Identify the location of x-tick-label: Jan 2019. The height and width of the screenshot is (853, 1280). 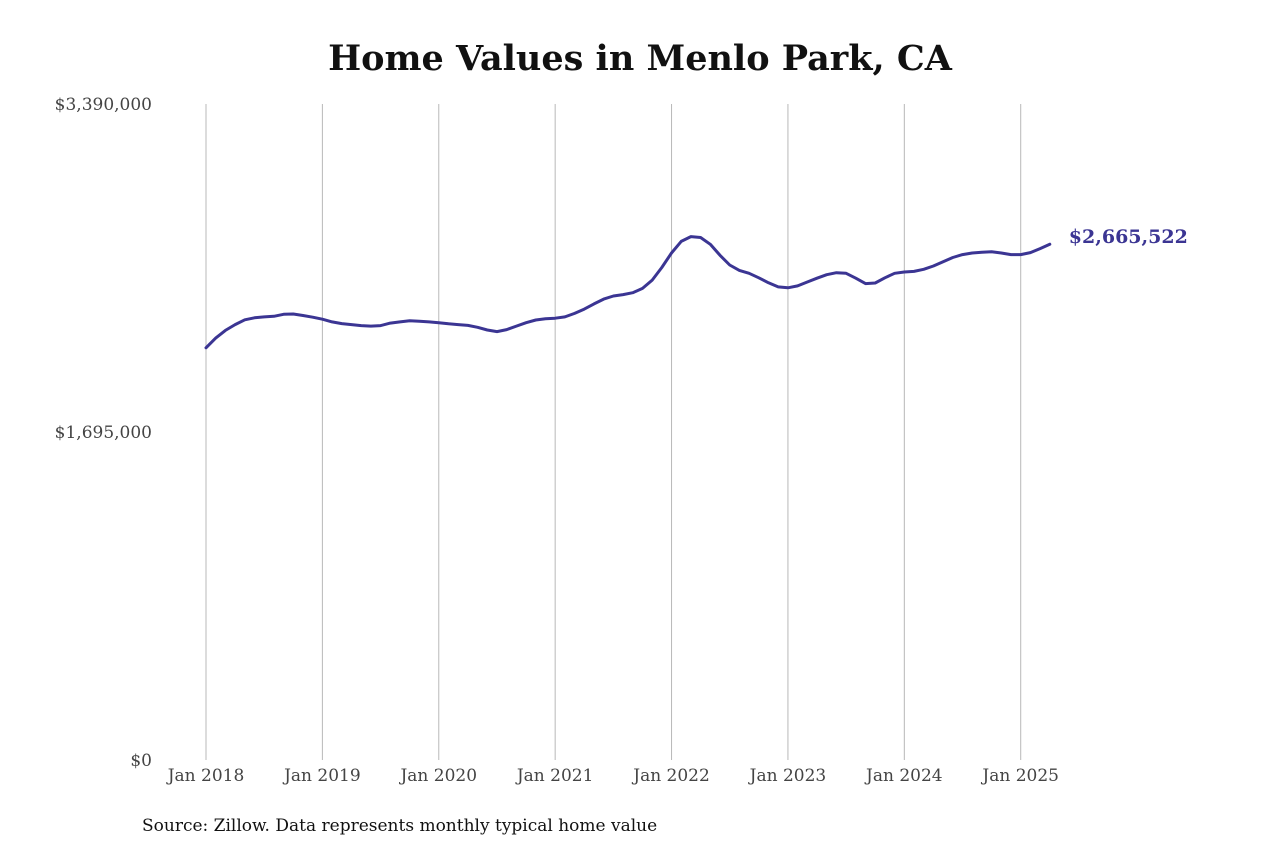
(321, 776).